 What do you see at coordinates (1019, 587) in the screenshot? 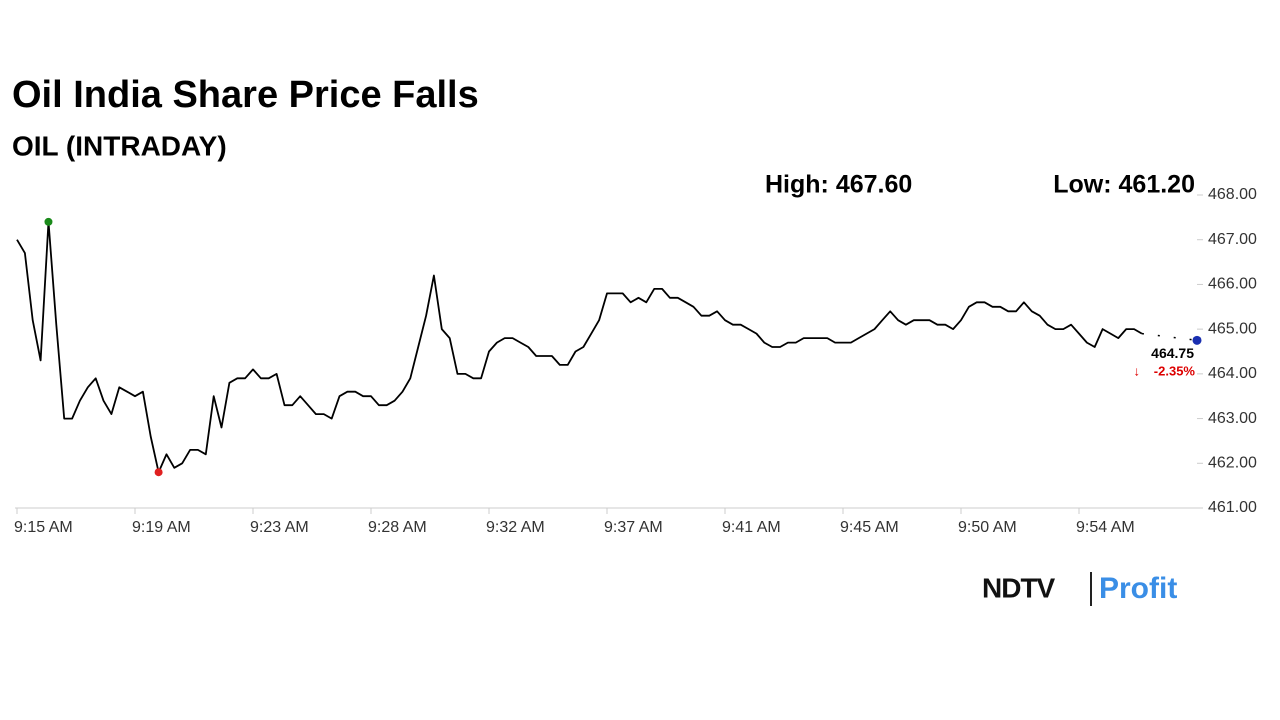
I see `logo-ndtv: NDTV` at bounding box center [1019, 587].